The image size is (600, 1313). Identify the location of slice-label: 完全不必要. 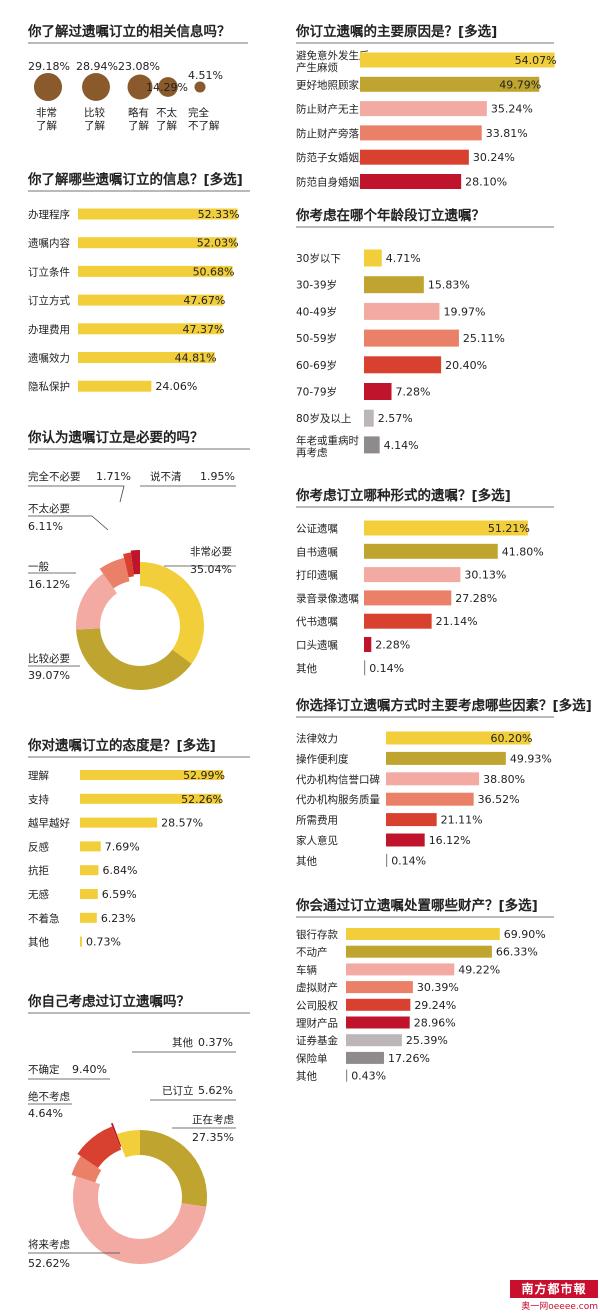
(54, 476).